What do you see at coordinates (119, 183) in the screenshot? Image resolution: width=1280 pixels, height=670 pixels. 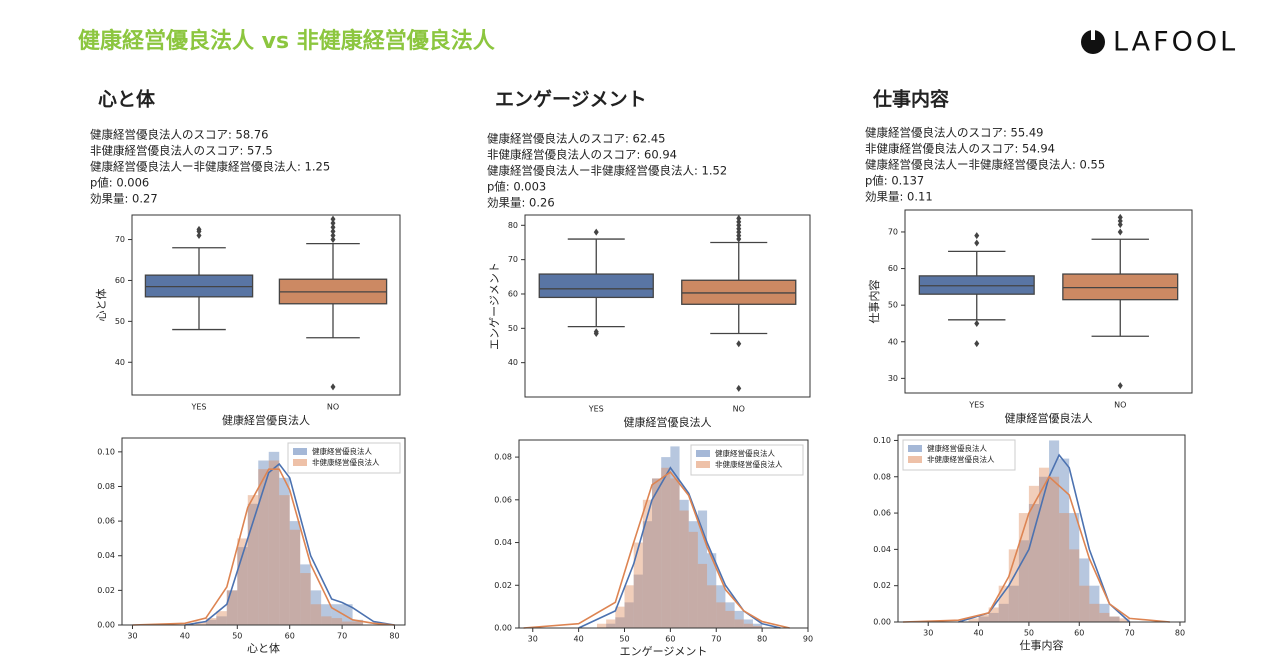 I see `stat-line: p値: 0.006` at bounding box center [119, 183].